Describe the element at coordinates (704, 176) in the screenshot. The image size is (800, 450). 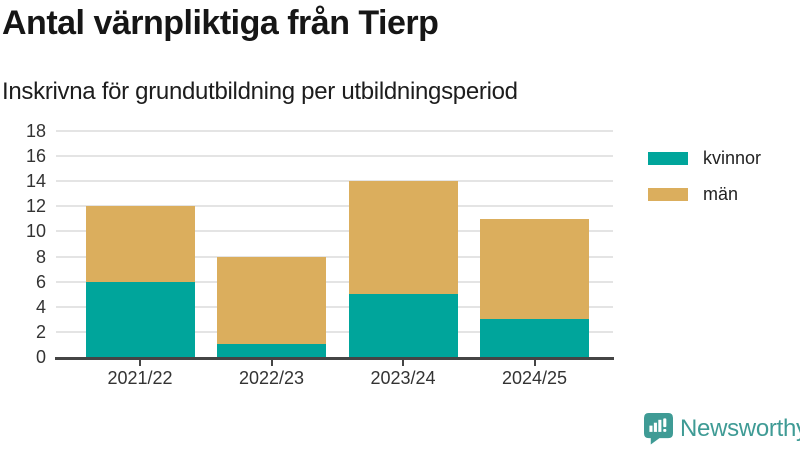
I see `legend: kvinnor män` at that location.